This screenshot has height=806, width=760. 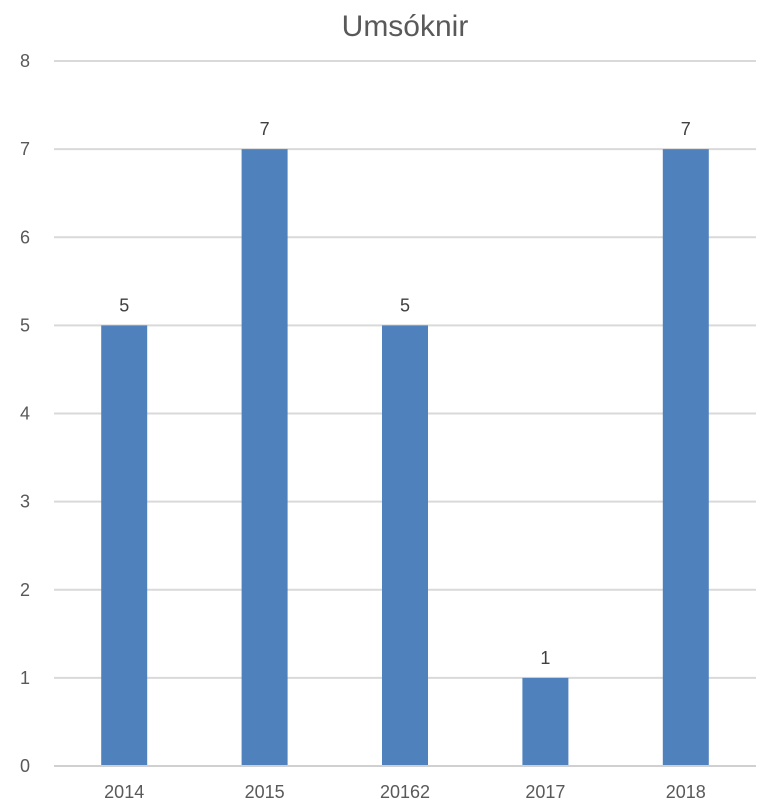 What do you see at coordinates (25, 149) in the screenshot?
I see `y-tick-label-7: 7` at bounding box center [25, 149].